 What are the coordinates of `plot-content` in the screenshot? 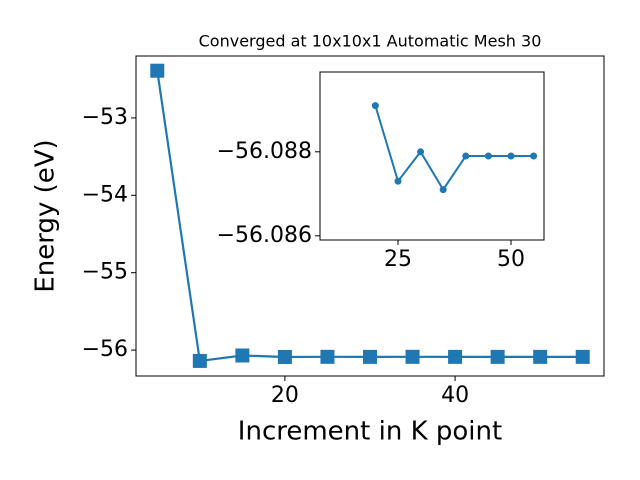 It's located at (454, 148).